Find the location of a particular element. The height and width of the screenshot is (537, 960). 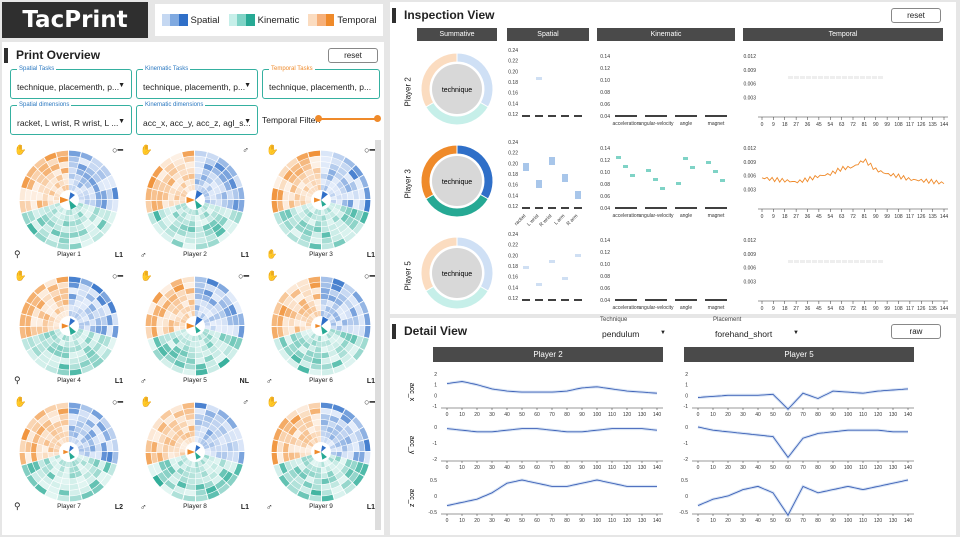

detail-x-tick: 70 is located at coordinates (803, 468).